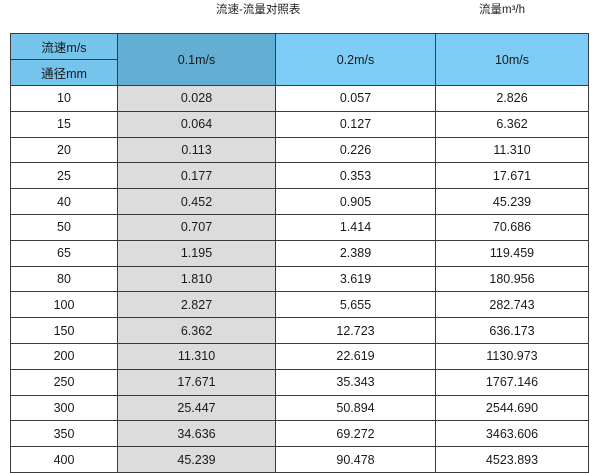  What do you see at coordinates (355, 408) in the screenshot?
I see `cell-flow-1: 50.894` at bounding box center [355, 408].